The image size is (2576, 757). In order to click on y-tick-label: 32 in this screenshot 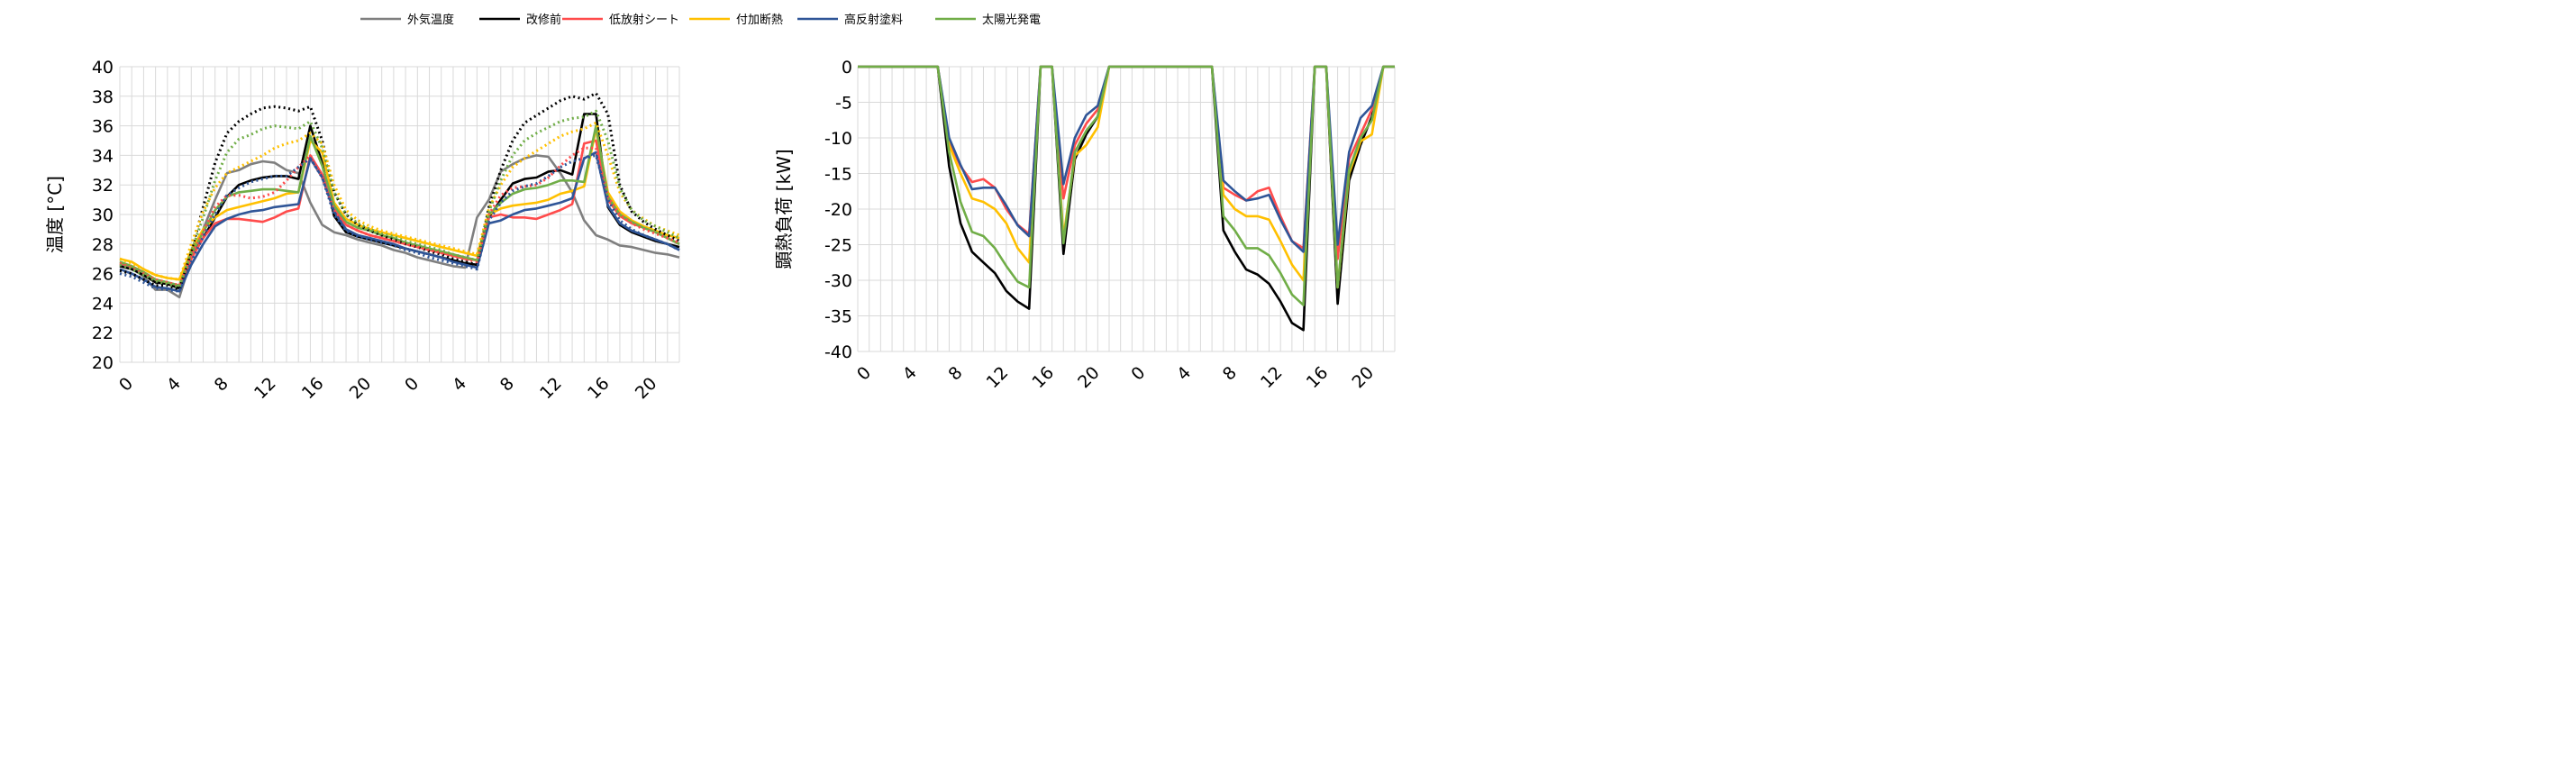, I will do `click(103, 186)`.